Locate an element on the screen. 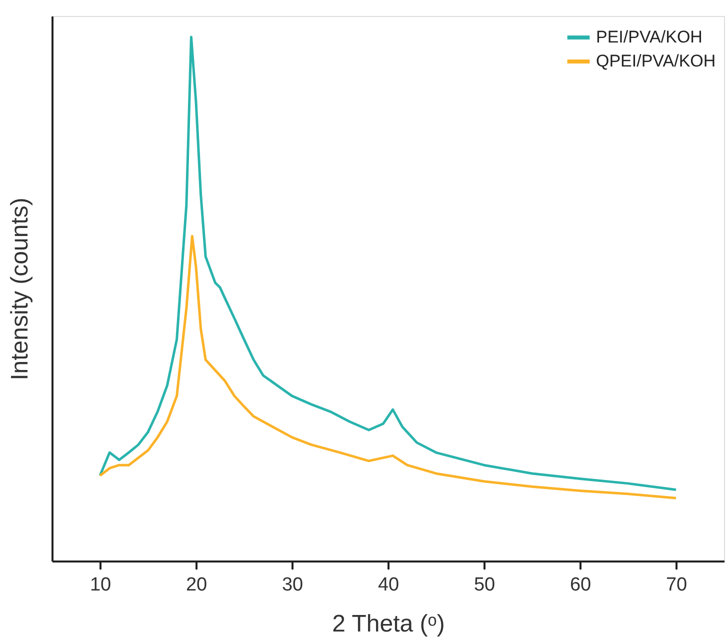  x-tick-label: 30 is located at coordinates (293, 585).